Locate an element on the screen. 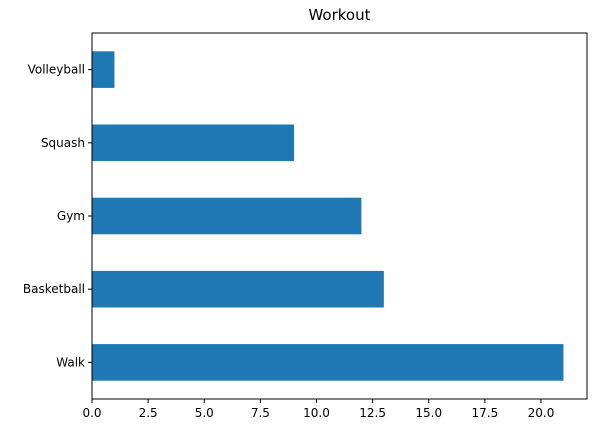 This screenshot has height=433, width=597. x-tick-label: 7.5 is located at coordinates (260, 413).